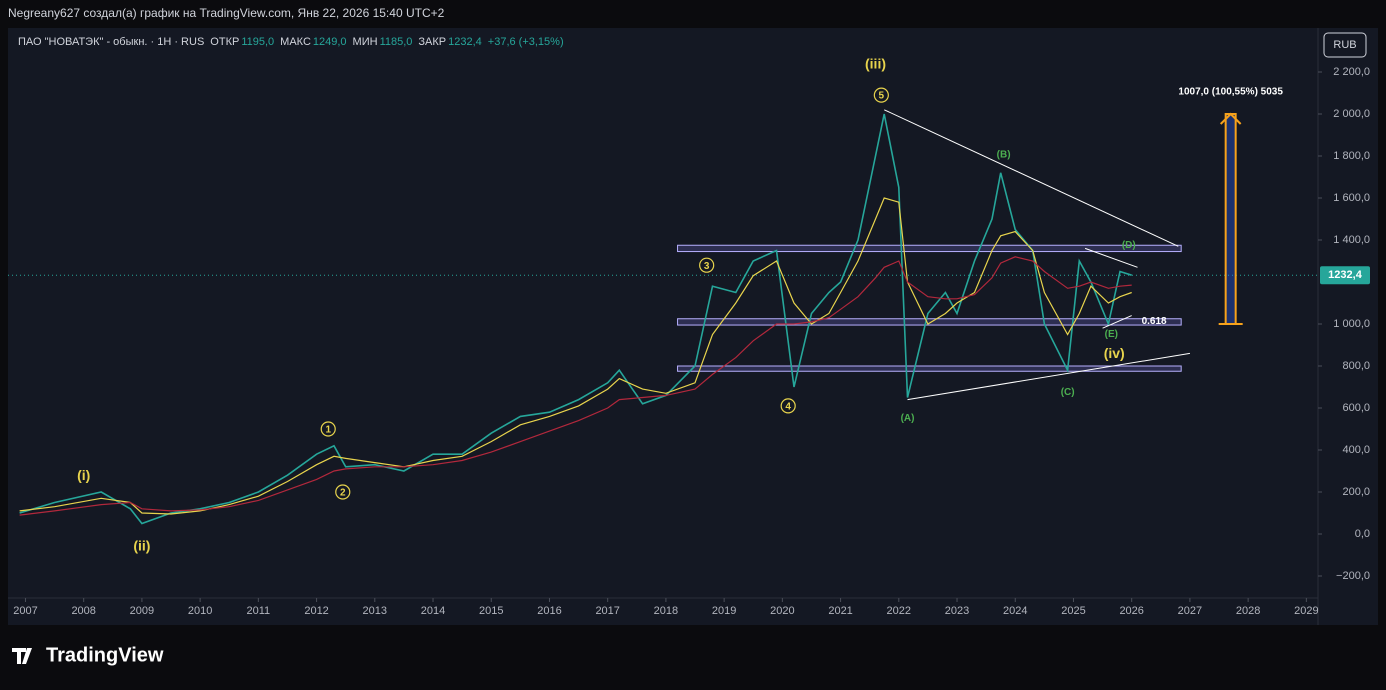 The width and height of the screenshot is (1386, 690). I want to click on currency: RUB, so click(1344, 45).